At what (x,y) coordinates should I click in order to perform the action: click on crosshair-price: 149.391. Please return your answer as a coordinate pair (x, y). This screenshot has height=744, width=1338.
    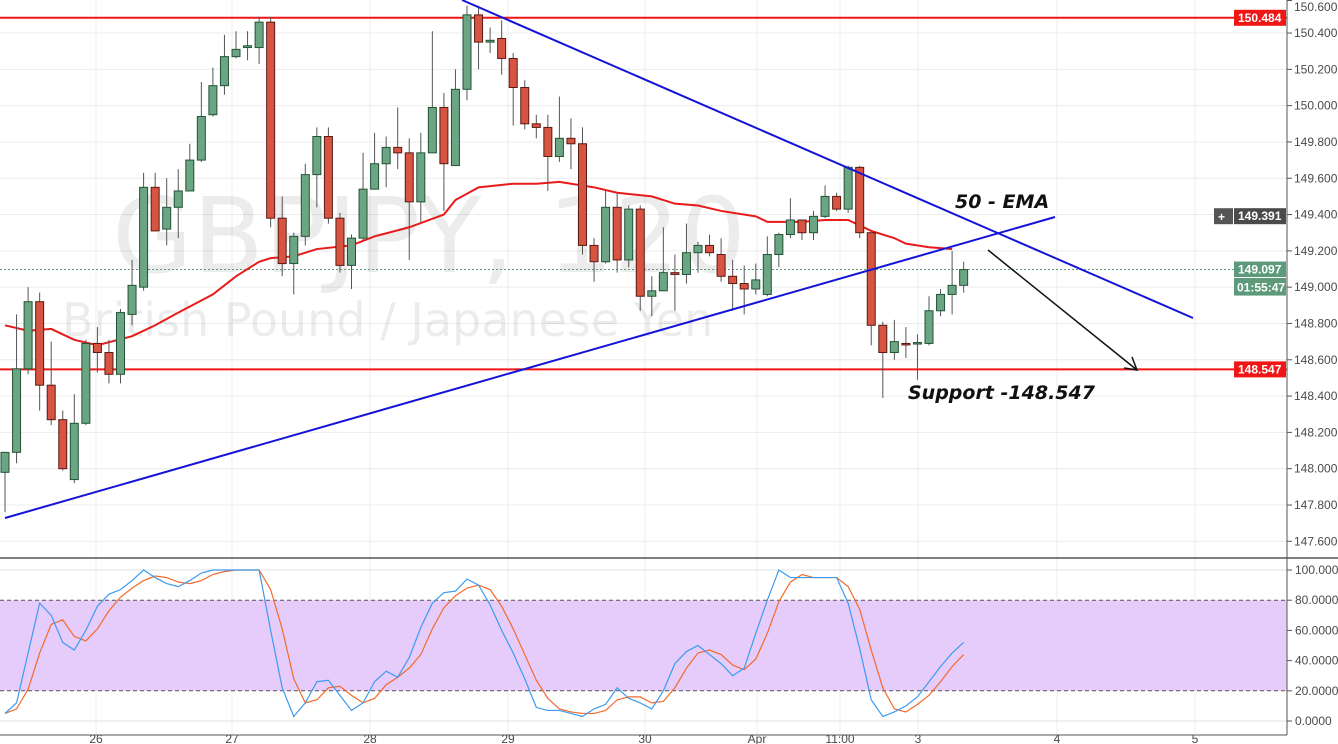
    Looking at the image, I should click on (1260, 216).